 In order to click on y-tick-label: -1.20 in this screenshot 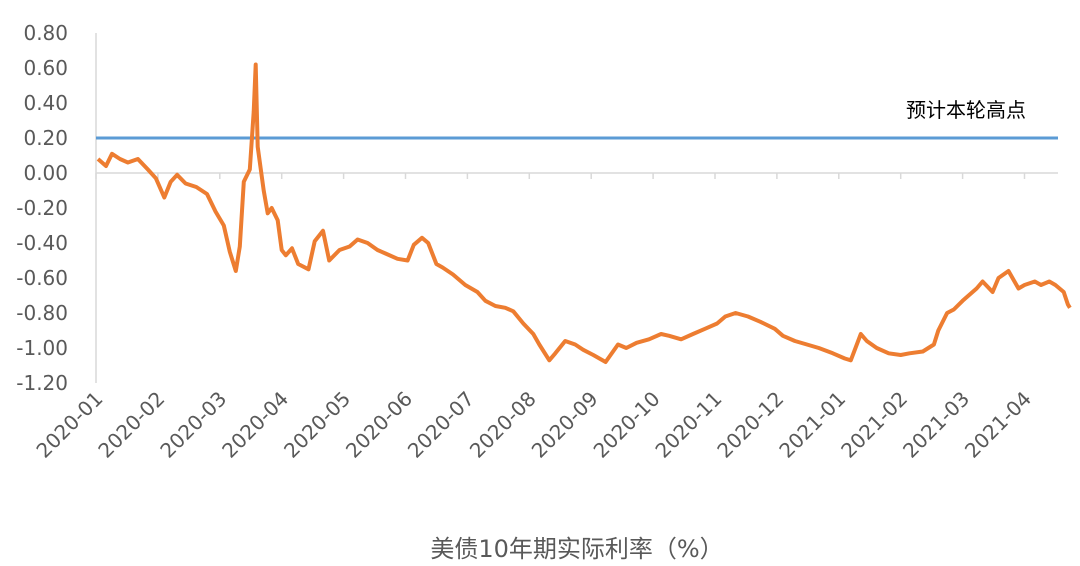, I will do `click(42, 383)`.